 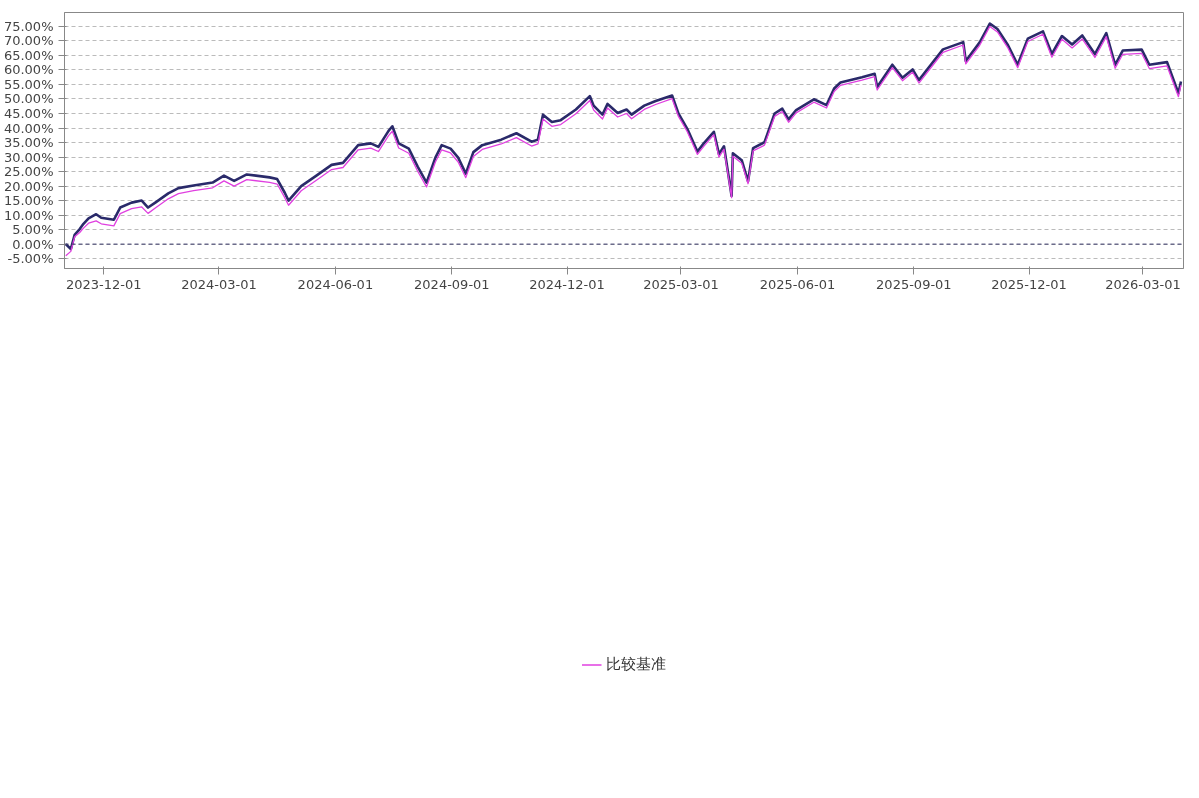 What do you see at coordinates (33, 230) in the screenshot?
I see `y-tick-label: 5.00%` at bounding box center [33, 230].